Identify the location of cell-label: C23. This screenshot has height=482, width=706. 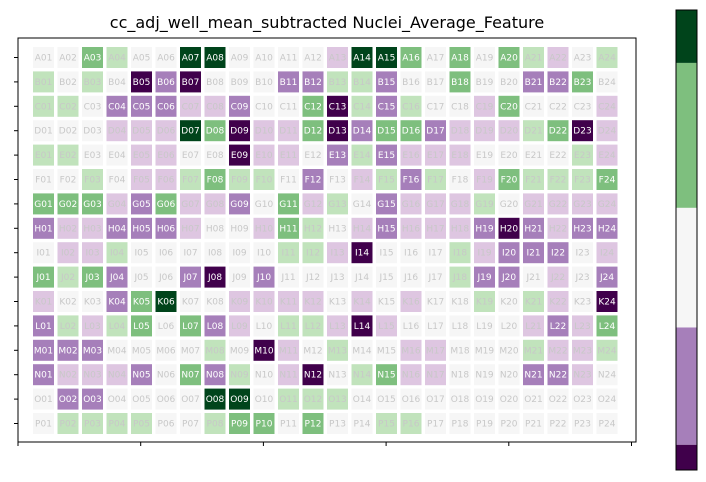
(583, 107).